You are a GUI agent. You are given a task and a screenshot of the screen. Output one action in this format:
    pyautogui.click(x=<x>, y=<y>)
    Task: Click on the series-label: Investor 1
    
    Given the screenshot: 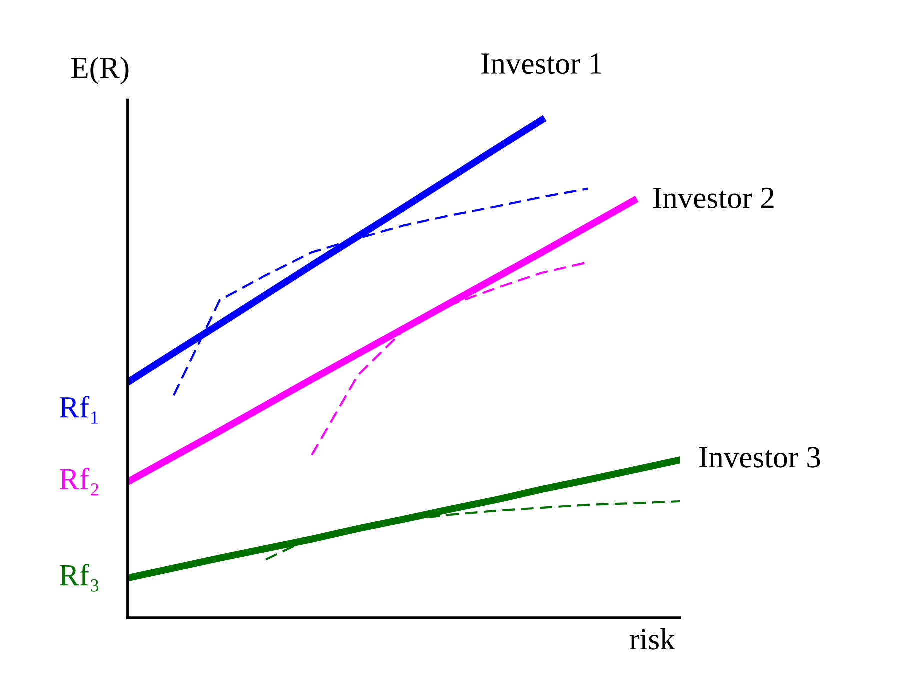 What is the action you would take?
    pyautogui.click(x=542, y=64)
    